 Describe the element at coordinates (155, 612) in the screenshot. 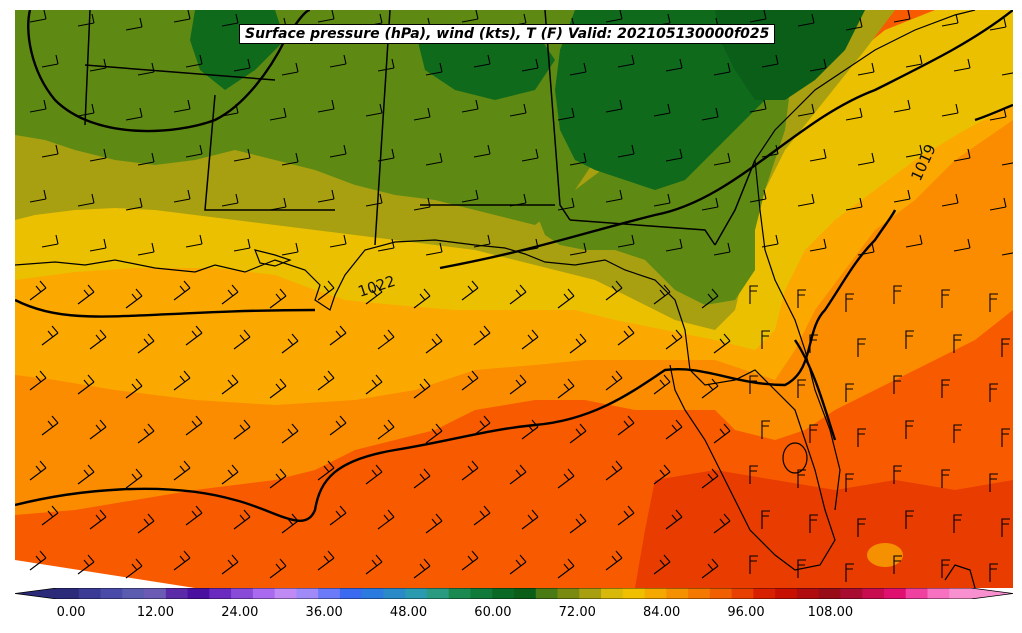

I see `colorbar-tick-label: 12.00` at that location.